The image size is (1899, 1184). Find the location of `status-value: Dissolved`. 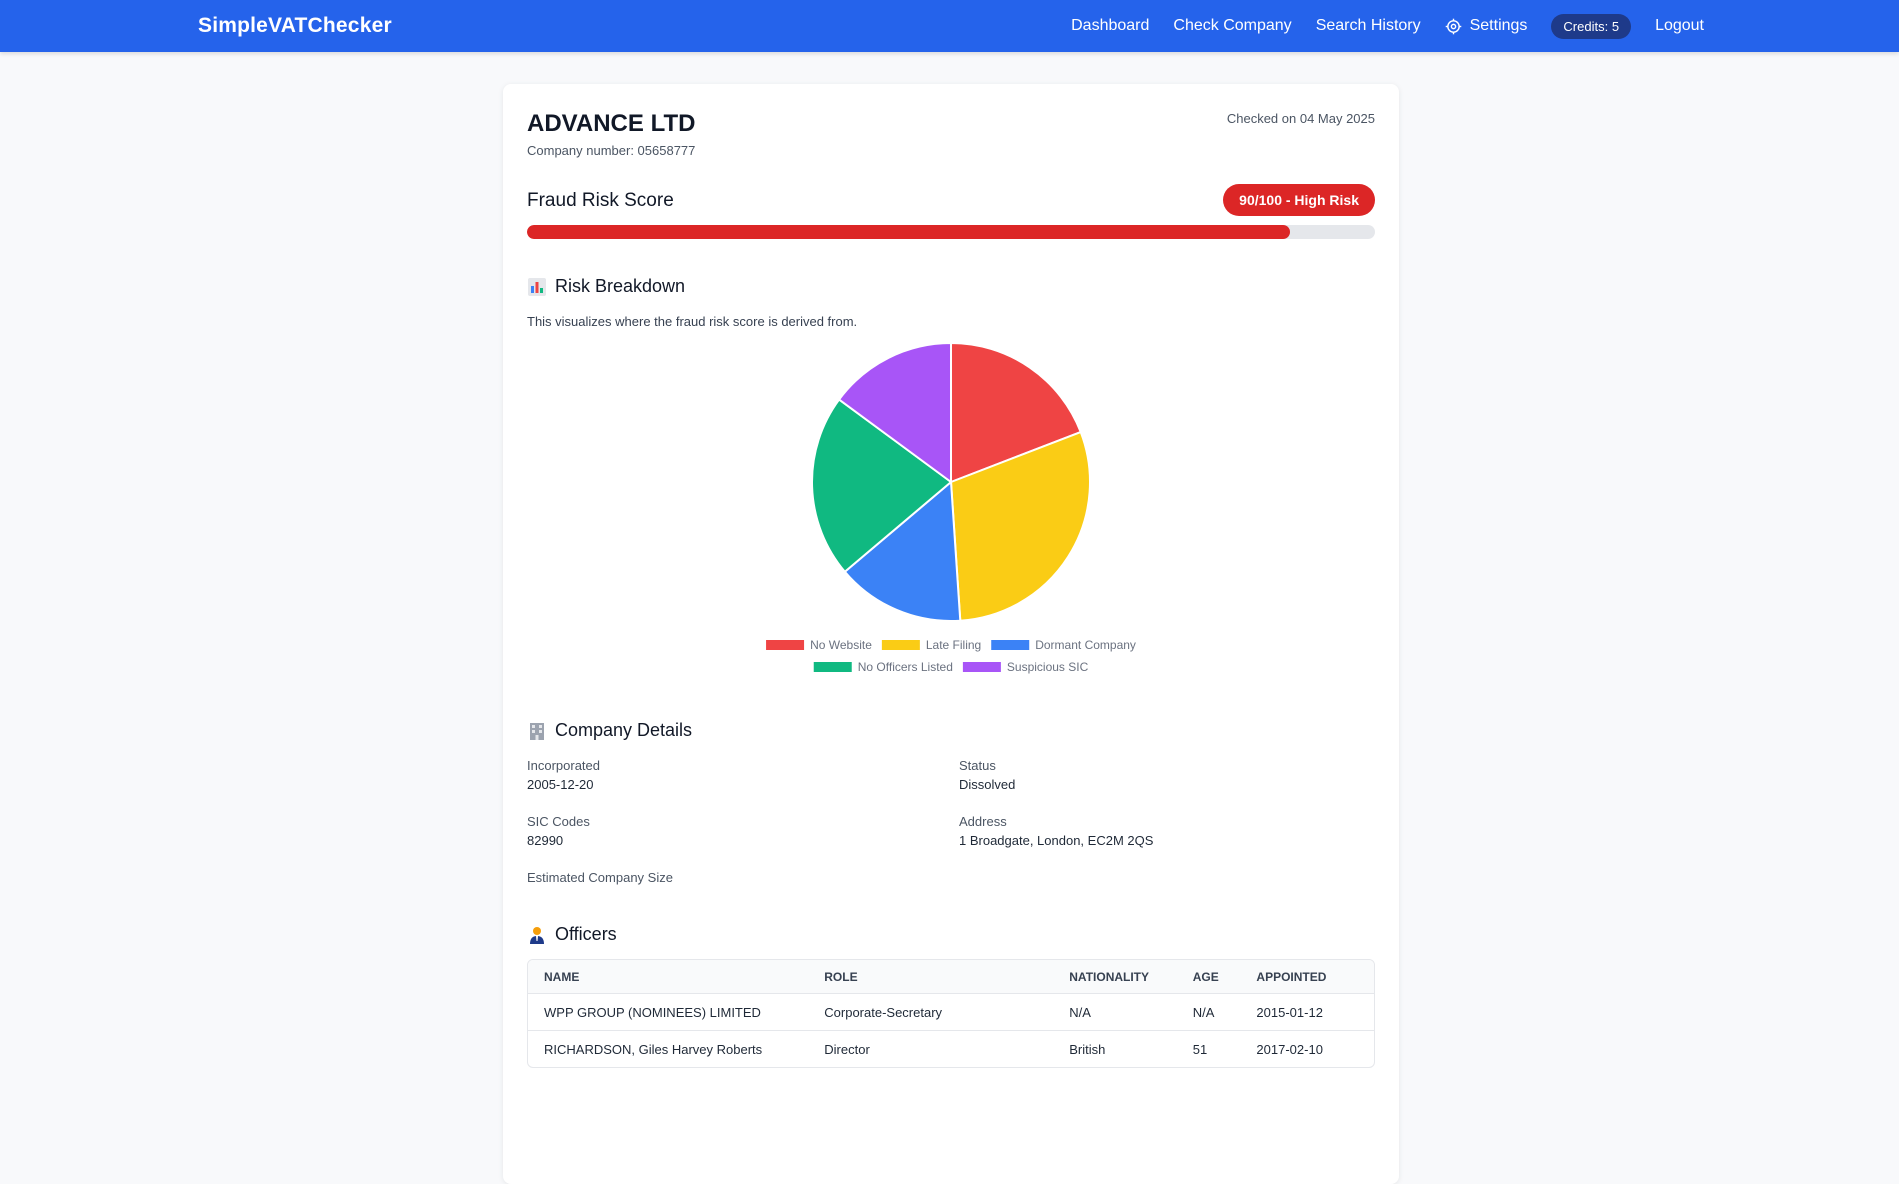

status-value: Dissolved is located at coordinates (987, 784).